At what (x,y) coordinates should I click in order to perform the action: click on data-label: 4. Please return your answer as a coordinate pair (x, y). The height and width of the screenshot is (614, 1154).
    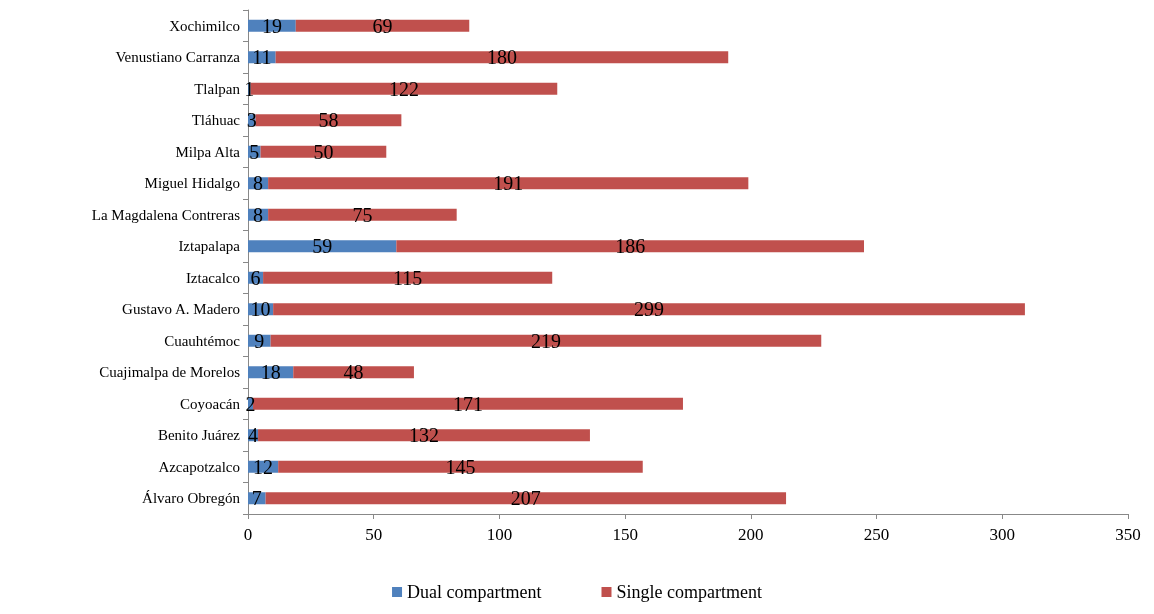
    Looking at the image, I should click on (253, 435).